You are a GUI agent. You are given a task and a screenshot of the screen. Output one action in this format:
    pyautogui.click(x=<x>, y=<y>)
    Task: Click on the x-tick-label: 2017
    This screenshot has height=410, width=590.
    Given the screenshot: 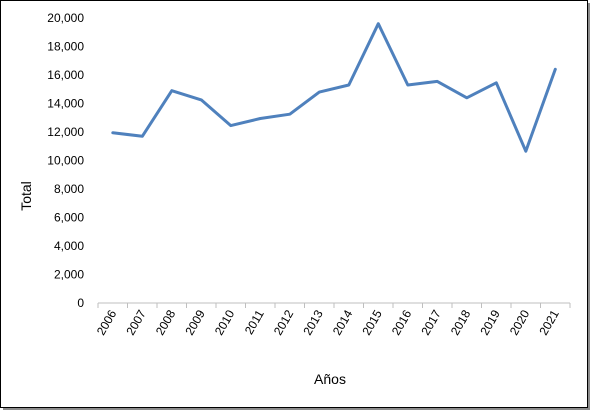 What is the action you would take?
    pyautogui.click(x=431, y=322)
    